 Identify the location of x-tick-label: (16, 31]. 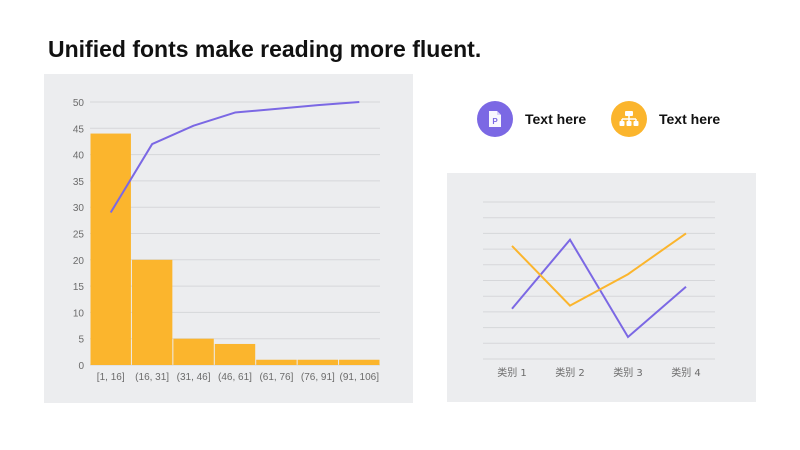
(152, 377).